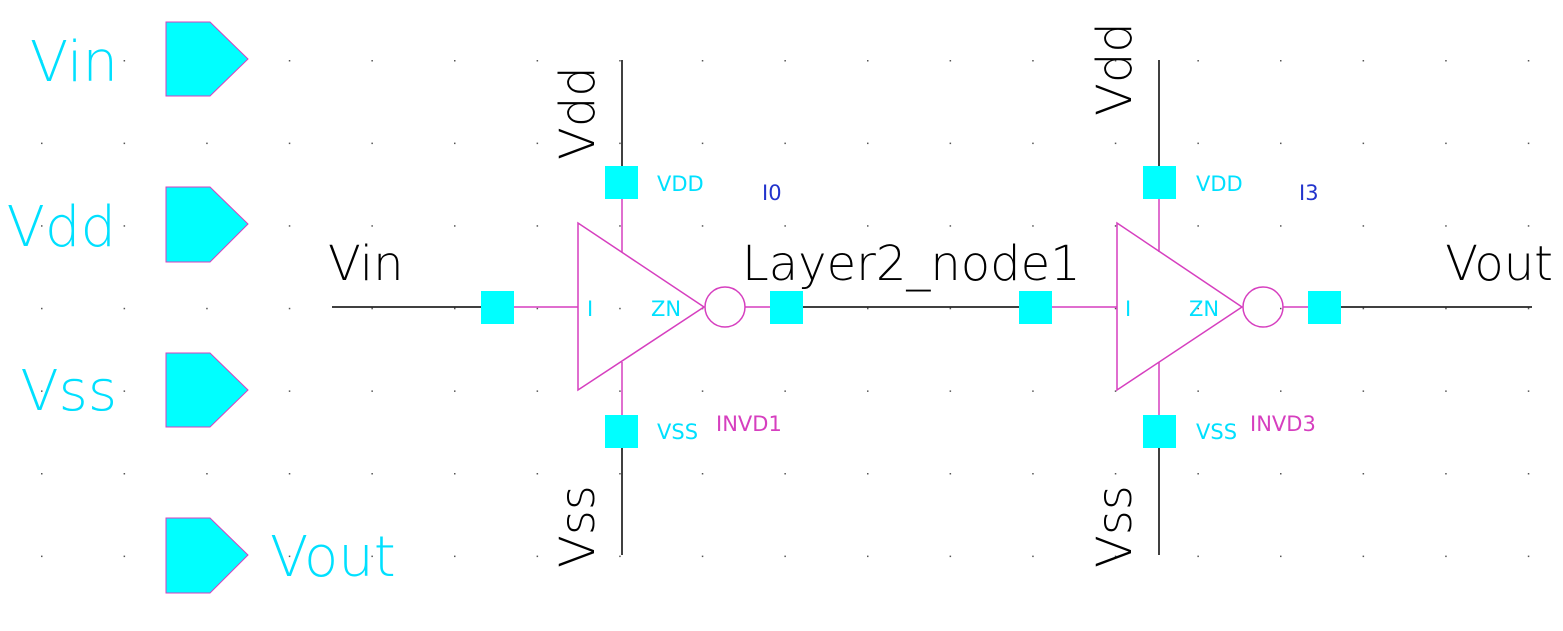 Image resolution: width=1563 pixels, height=631 pixels. I want to click on pin-vout: Vout, so click(280, 555).